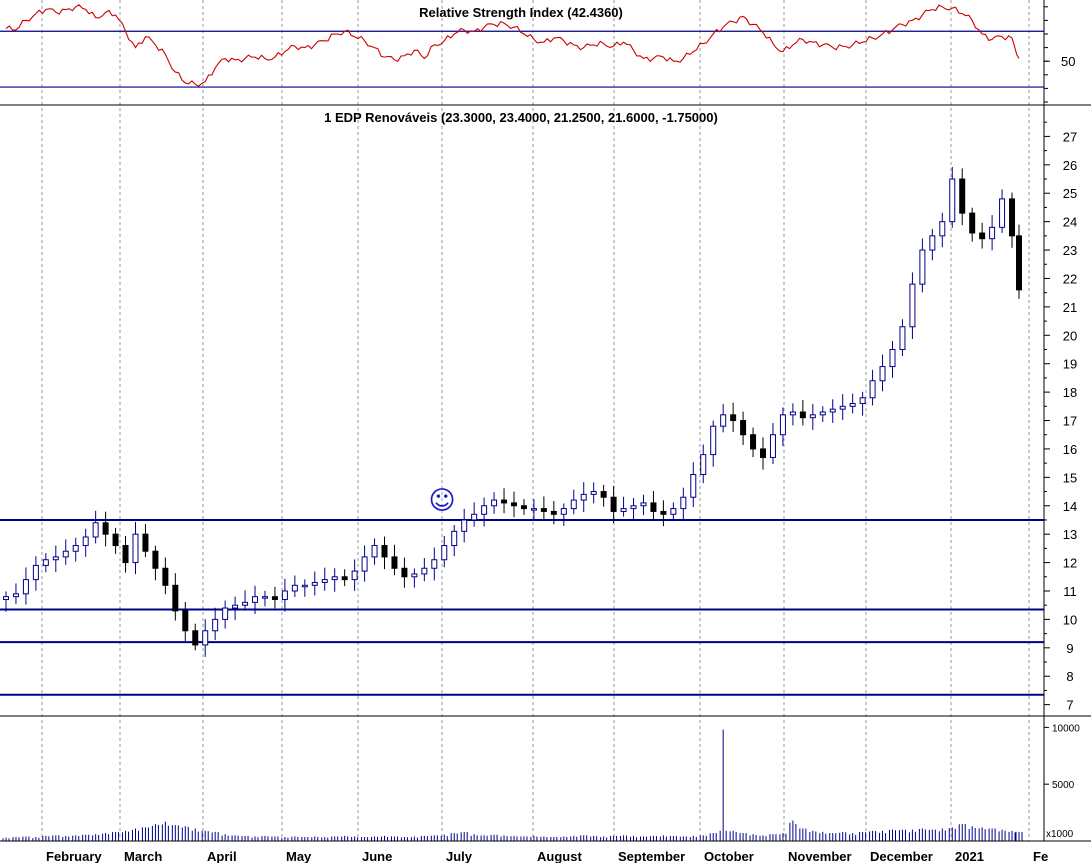 Image resolution: width=1091 pixels, height=863 pixels. What do you see at coordinates (441, 501) in the screenshot?
I see `smiley-icon: ☺` at bounding box center [441, 501].